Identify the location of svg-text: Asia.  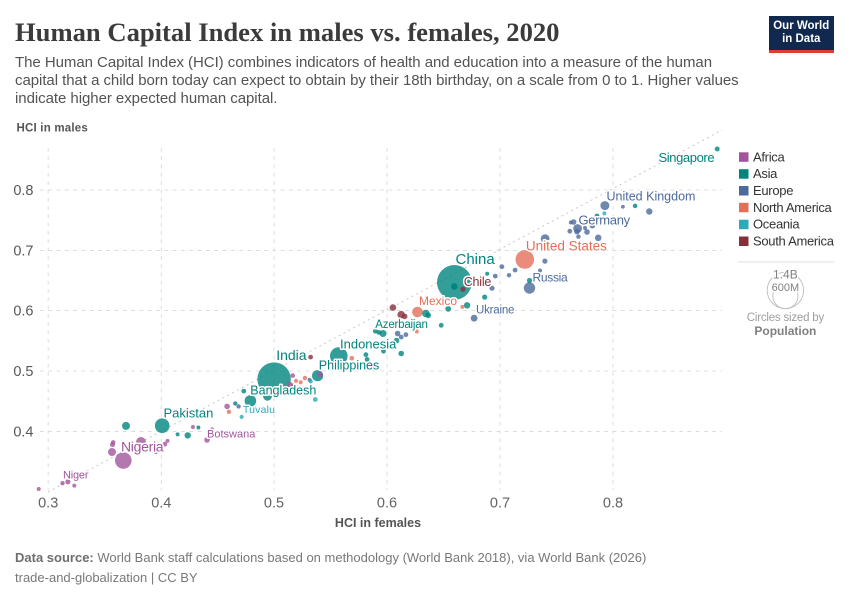
(765, 173).